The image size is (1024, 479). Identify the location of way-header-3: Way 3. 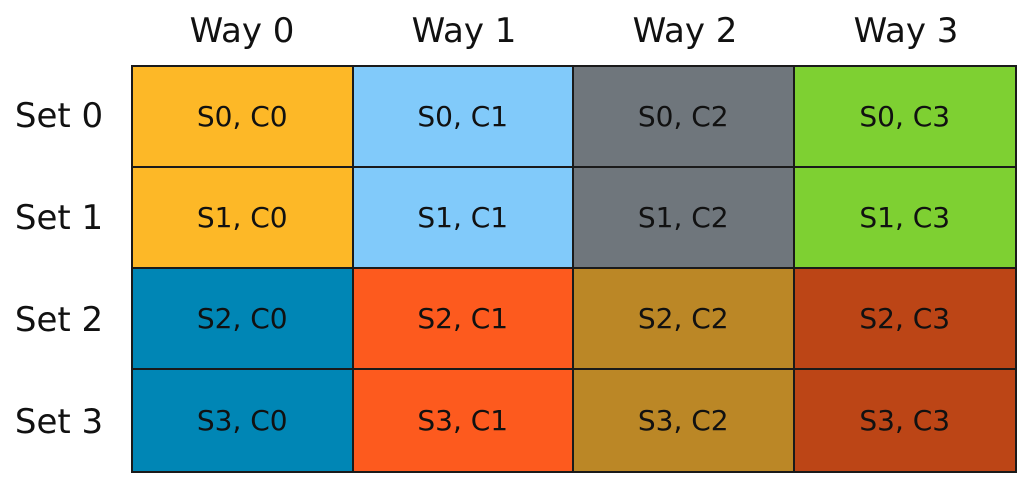
(906, 31).